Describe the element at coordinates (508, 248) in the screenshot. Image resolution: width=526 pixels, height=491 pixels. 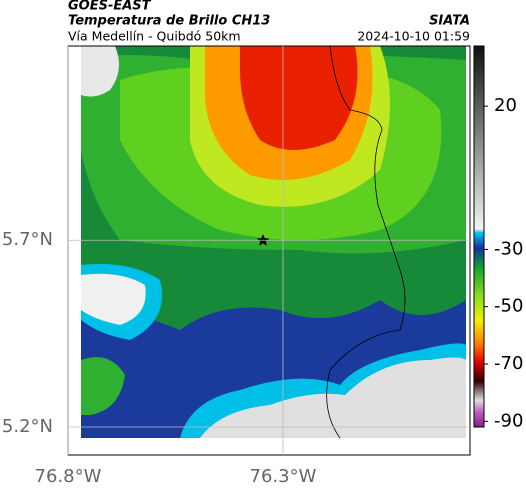
I see `colorbar-tick-label: -30` at that location.